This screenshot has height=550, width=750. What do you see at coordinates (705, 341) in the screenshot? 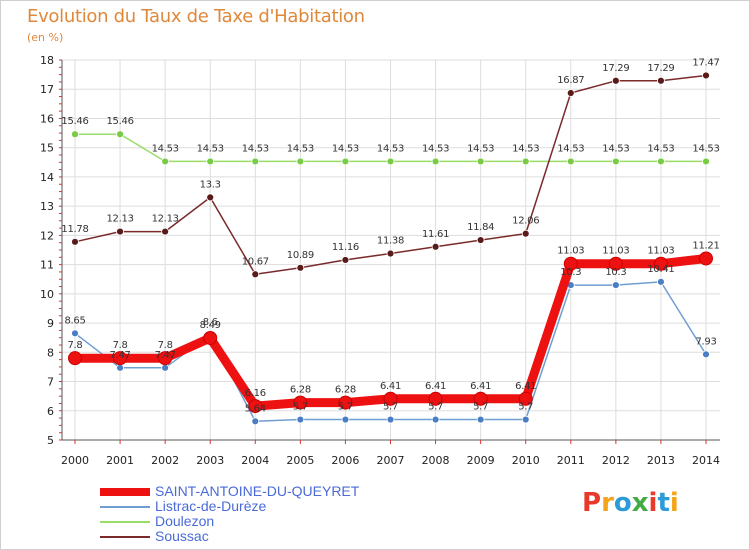
I see `data-label-listrac-de-dur-ze: 7.93` at bounding box center [705, 341].